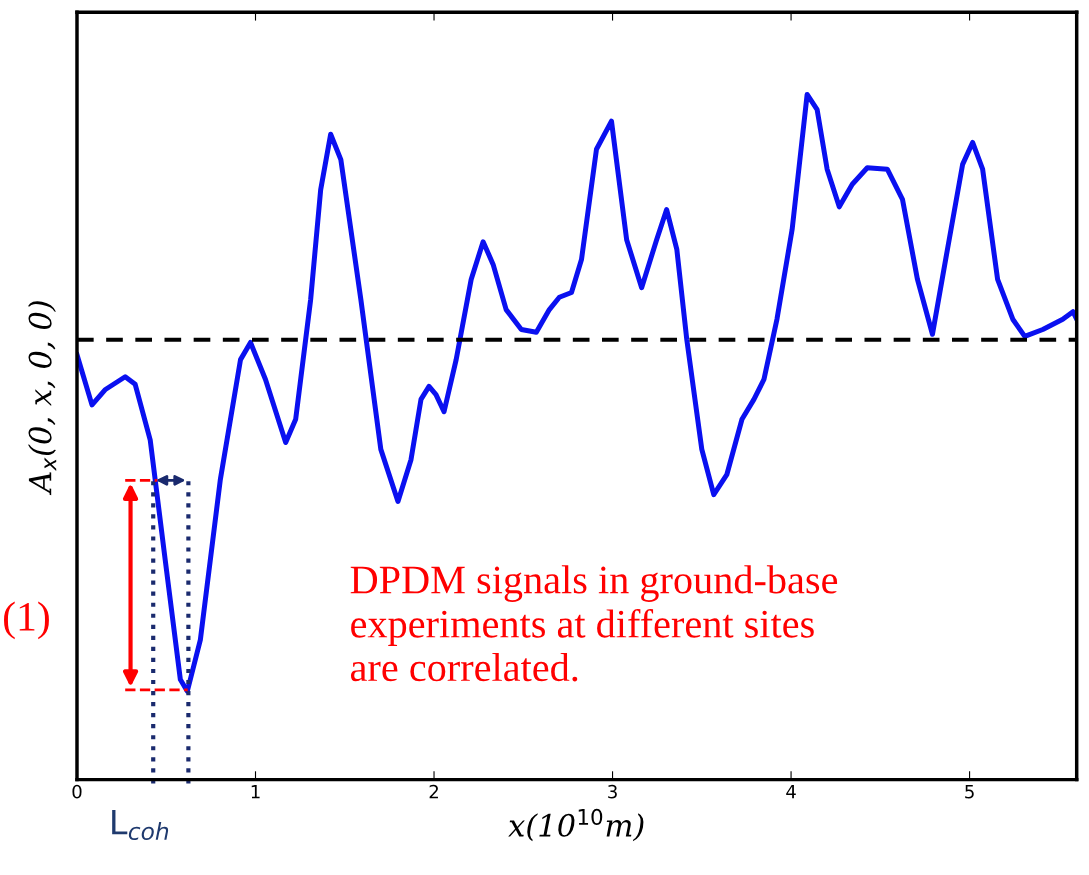 This screenshot has width=1089, height=875. I want to click on y-axis-title: A$_{x}$(0, x, 0, 0), so click(42, 398).